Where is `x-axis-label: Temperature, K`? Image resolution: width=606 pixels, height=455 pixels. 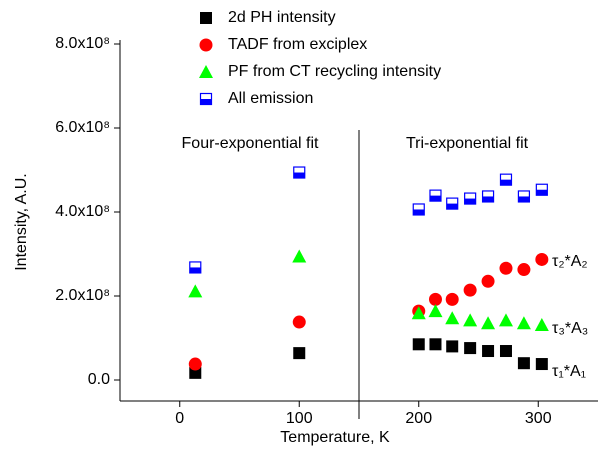 x-axis-label: Temperature, K is located at coordinates (335, 437).